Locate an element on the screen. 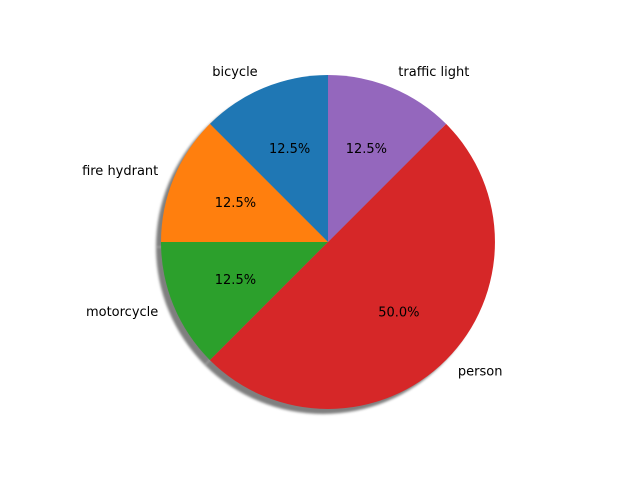  label-traffic-light: traffic light is located at coordinates (433, 72).